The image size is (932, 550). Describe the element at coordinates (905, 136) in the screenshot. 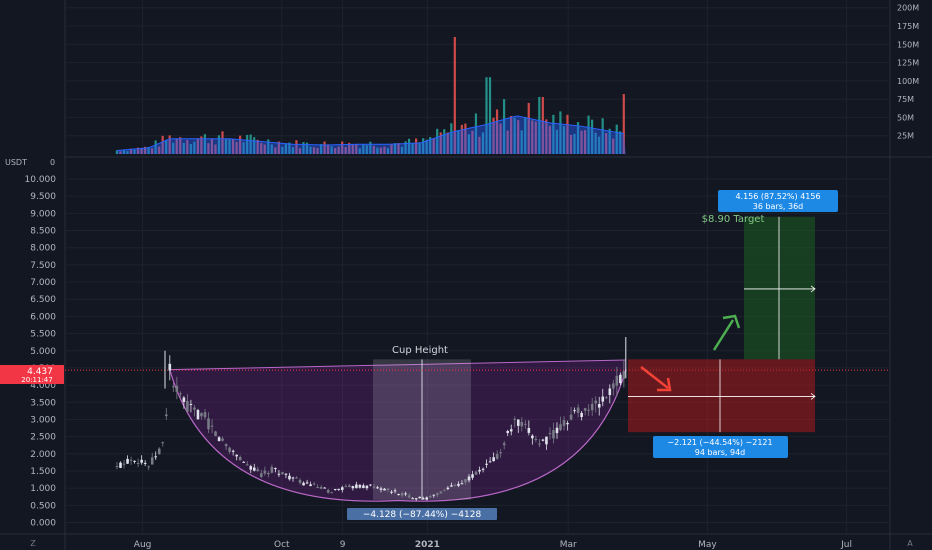

I see `volume-tick-label: 25M` at that location.